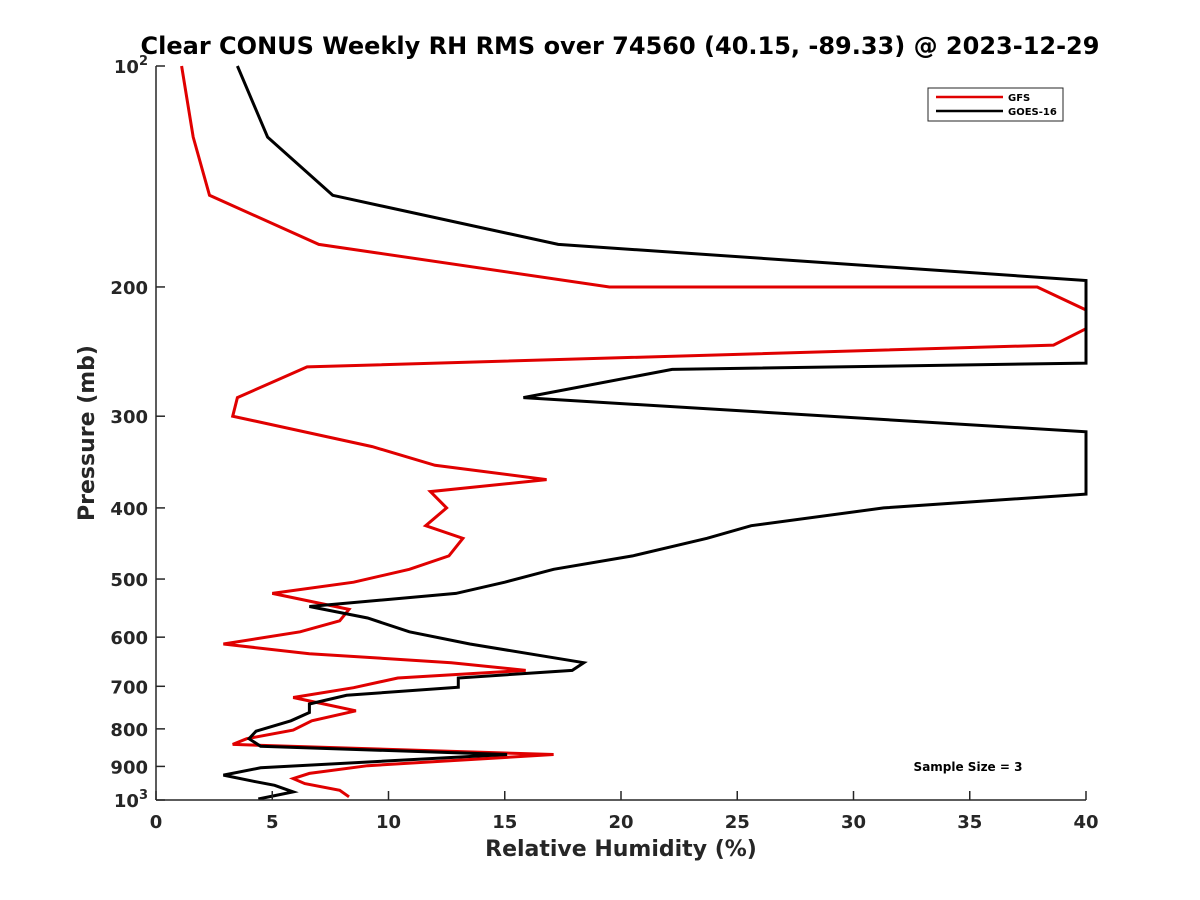  I want to click on y-tick-label: 10³, so click(131, 800).